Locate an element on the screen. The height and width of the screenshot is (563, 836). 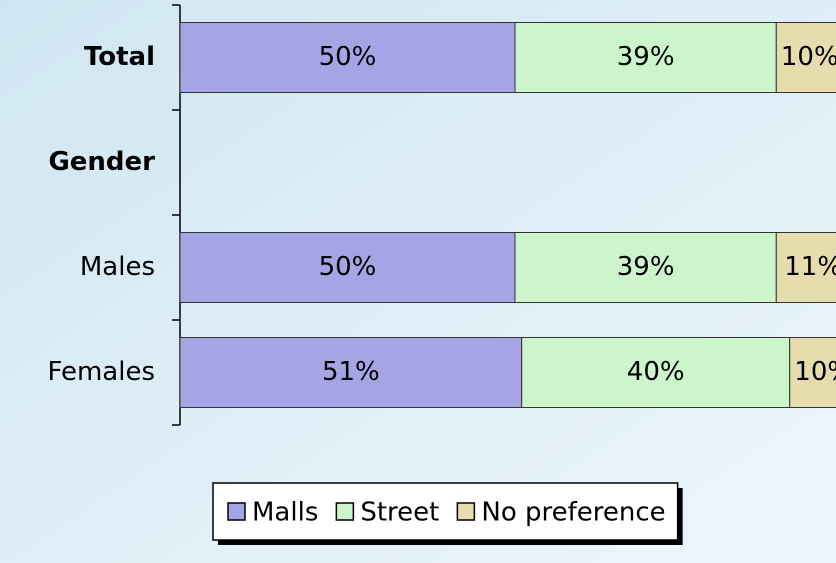
y-tick-label: Total is located at coordinates (119, 57).